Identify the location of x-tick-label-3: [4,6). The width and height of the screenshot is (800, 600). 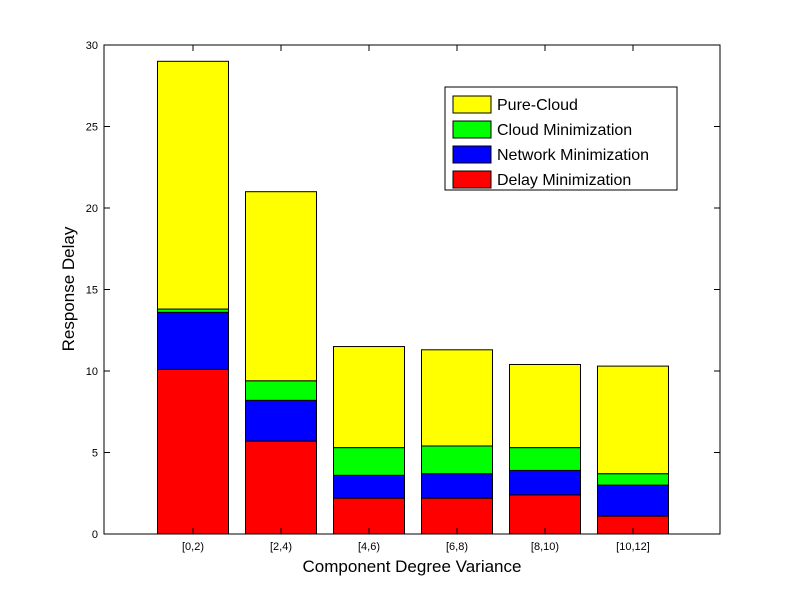
(369, 547).